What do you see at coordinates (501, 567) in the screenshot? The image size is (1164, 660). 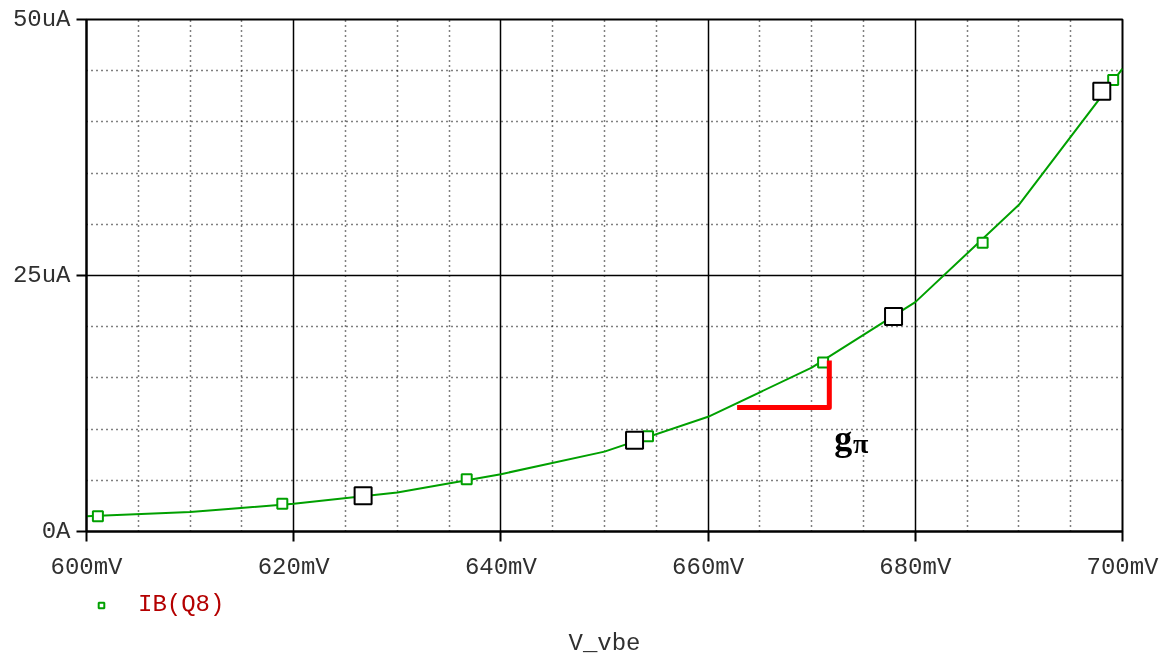 I see `x-tick-label: 640mV` at bounding box center [501, 567].